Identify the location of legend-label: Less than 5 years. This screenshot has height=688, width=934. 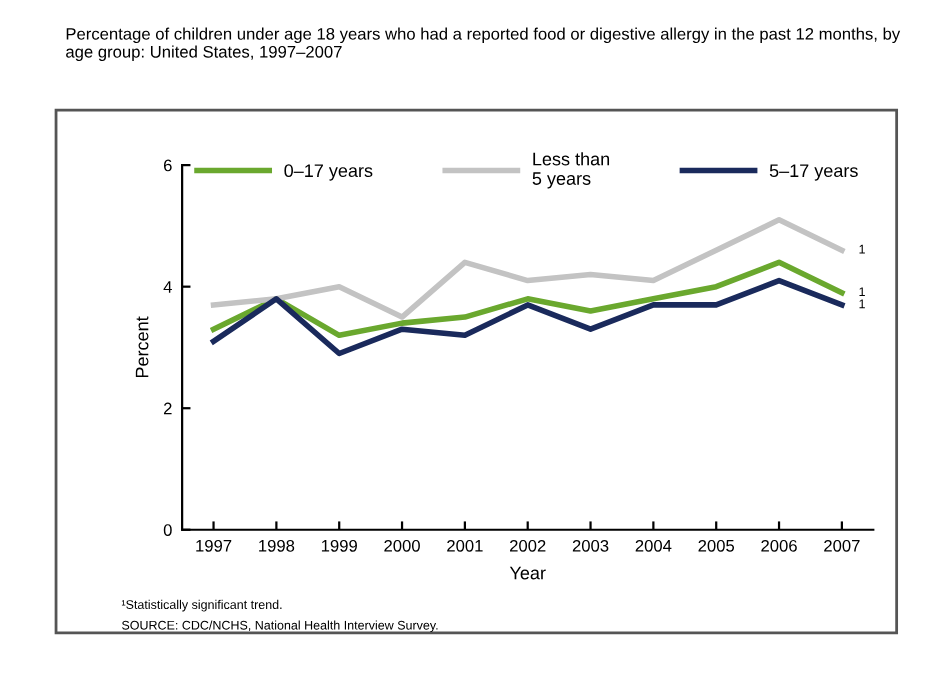
(571, 170).